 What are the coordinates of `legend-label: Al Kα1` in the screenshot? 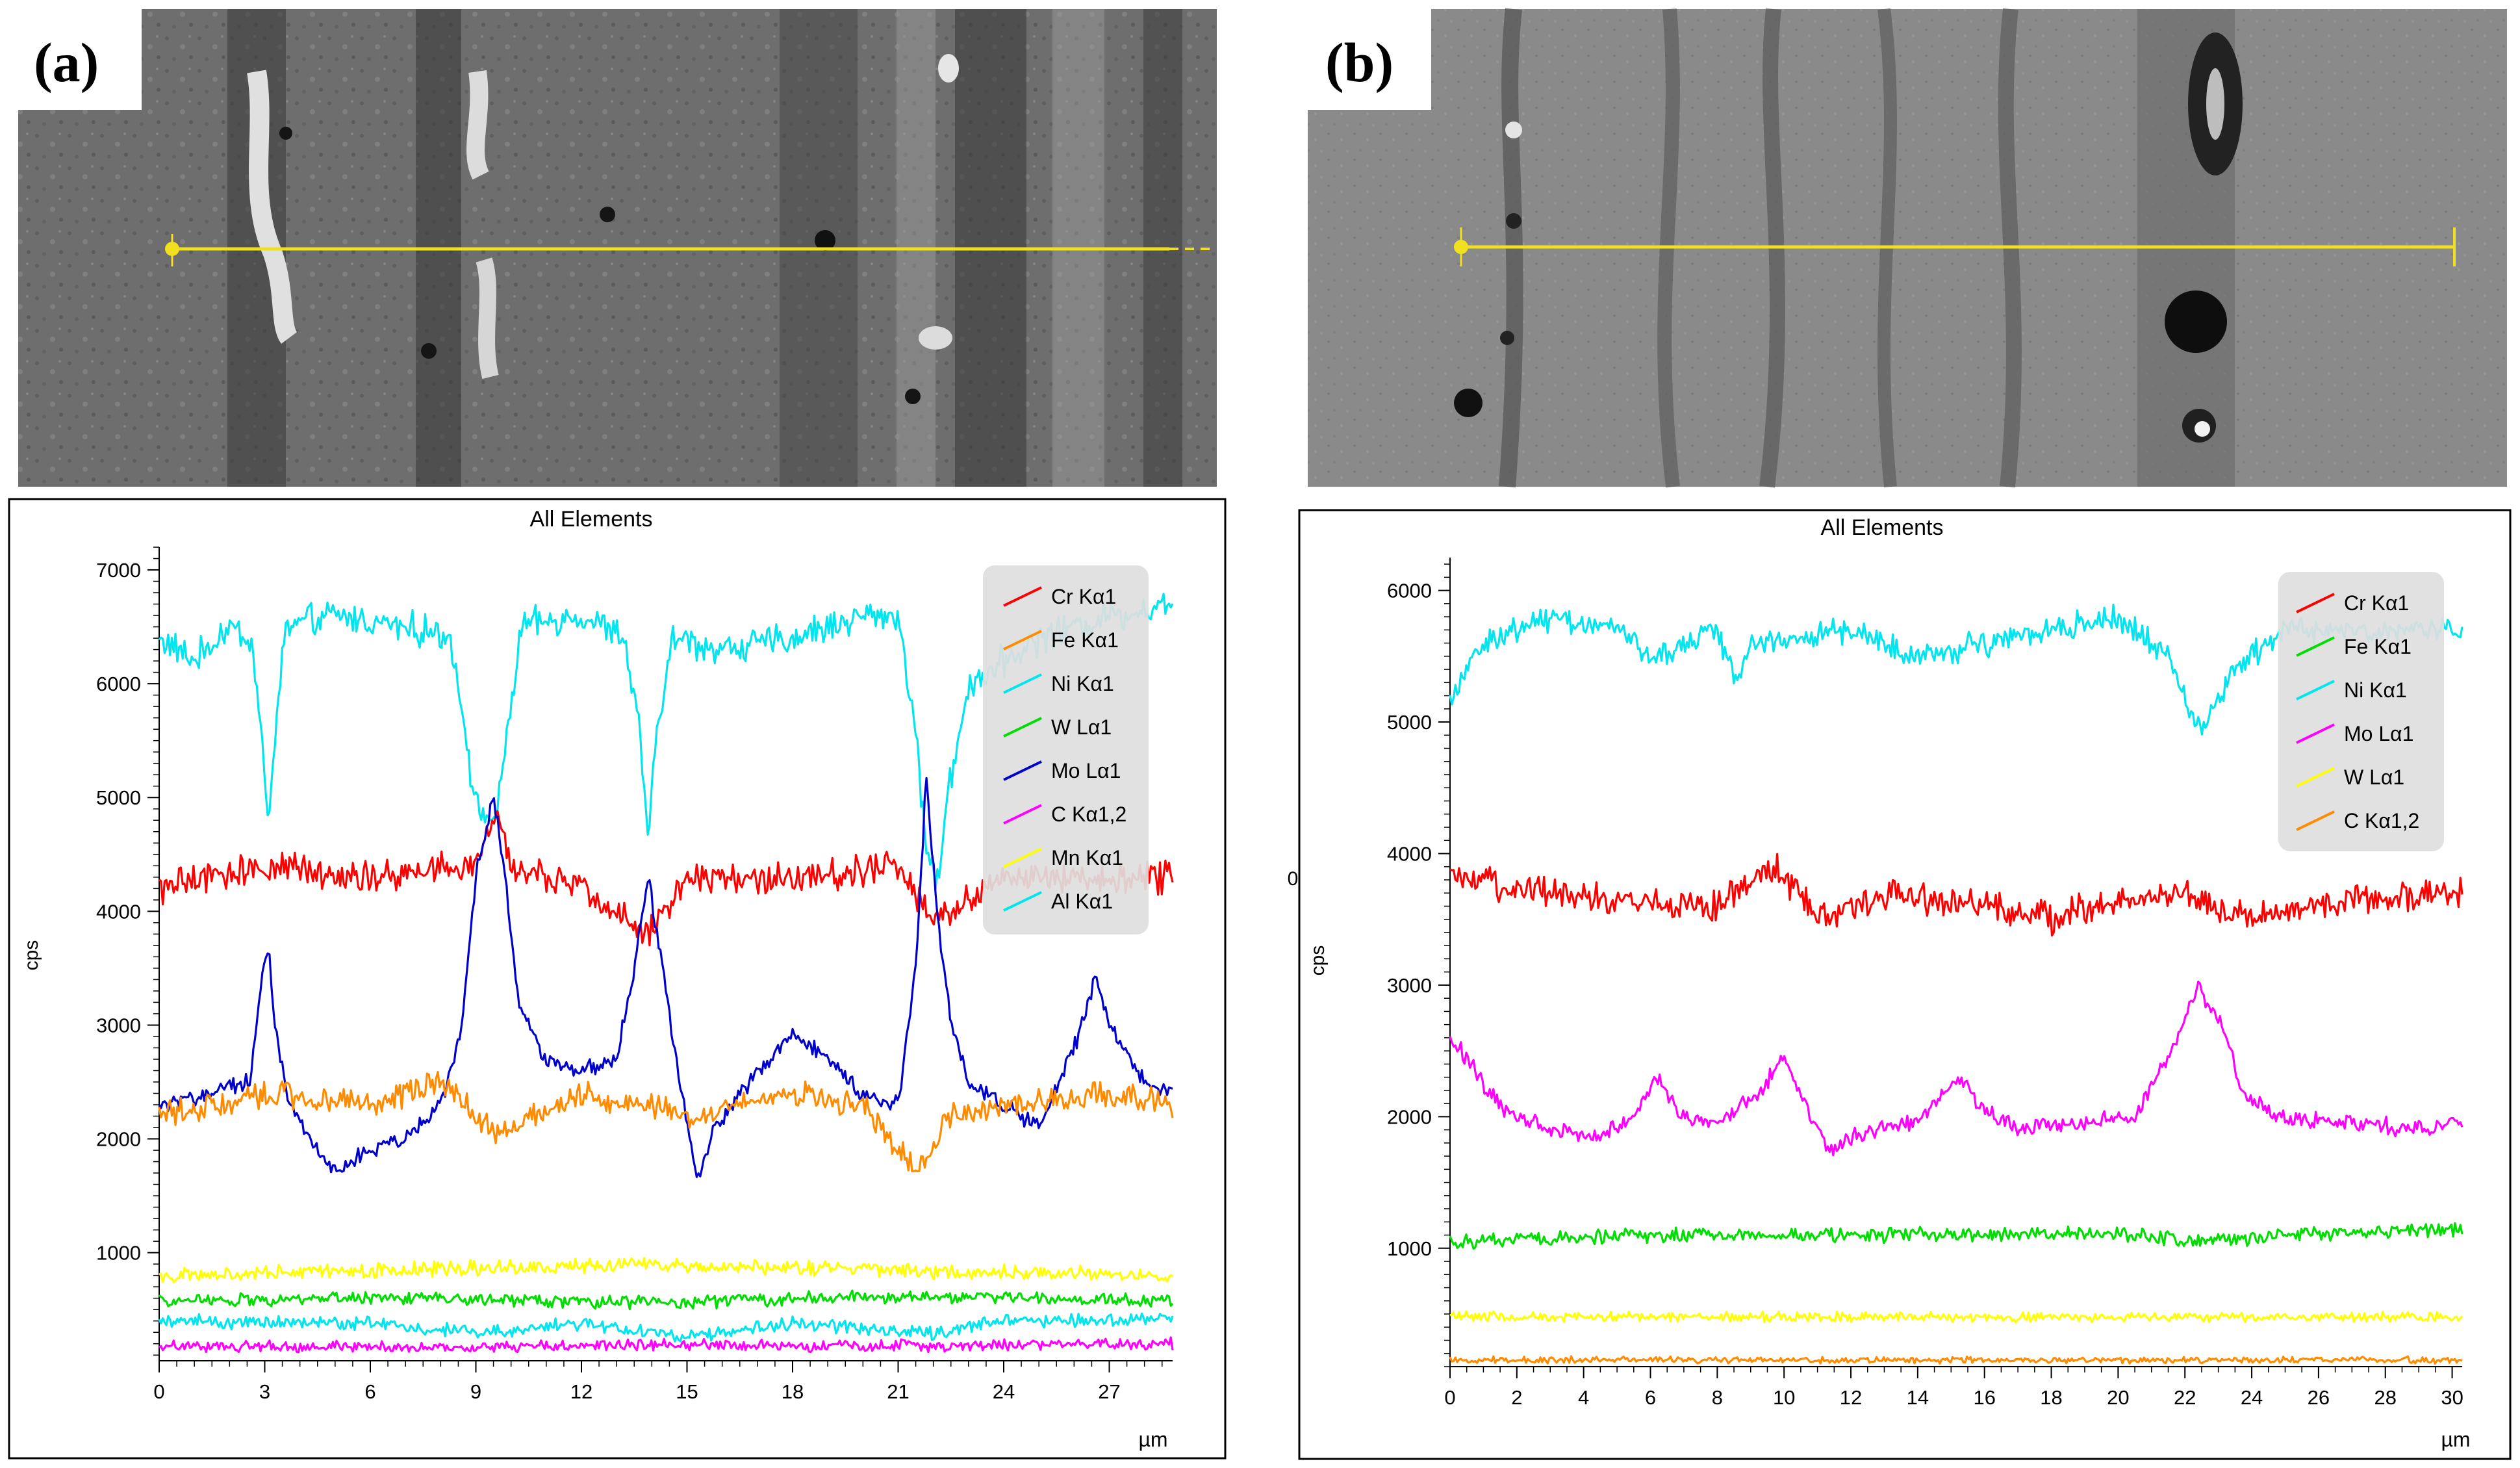 It's located at (1082, 901).